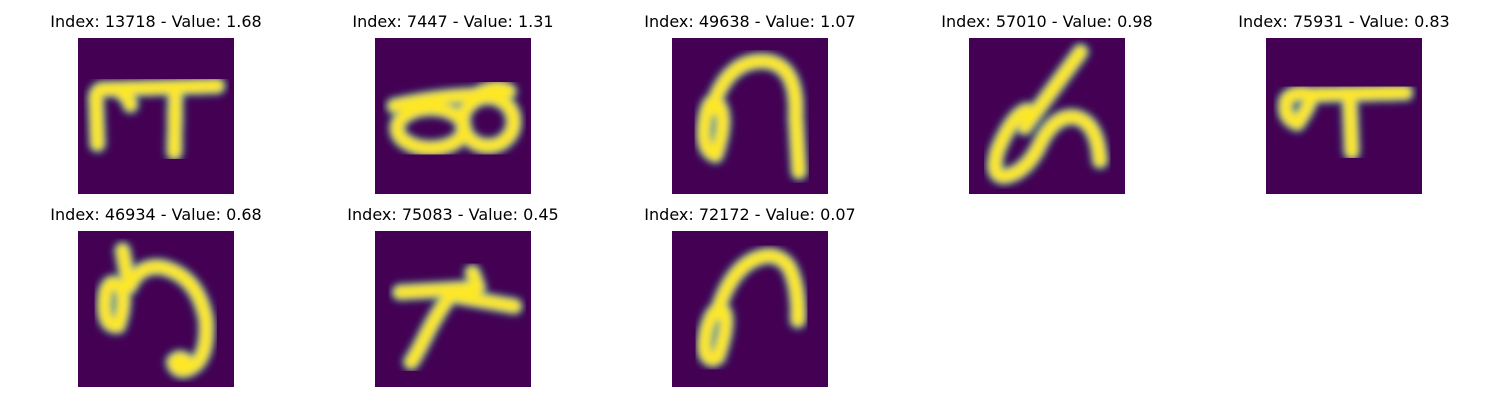 This screenshot has width=1500, height=400. Describe the element at coordinates (453, 21) in the screenshot. I see `panel-title: Index: 7447 - Value: 1.31` at that location.